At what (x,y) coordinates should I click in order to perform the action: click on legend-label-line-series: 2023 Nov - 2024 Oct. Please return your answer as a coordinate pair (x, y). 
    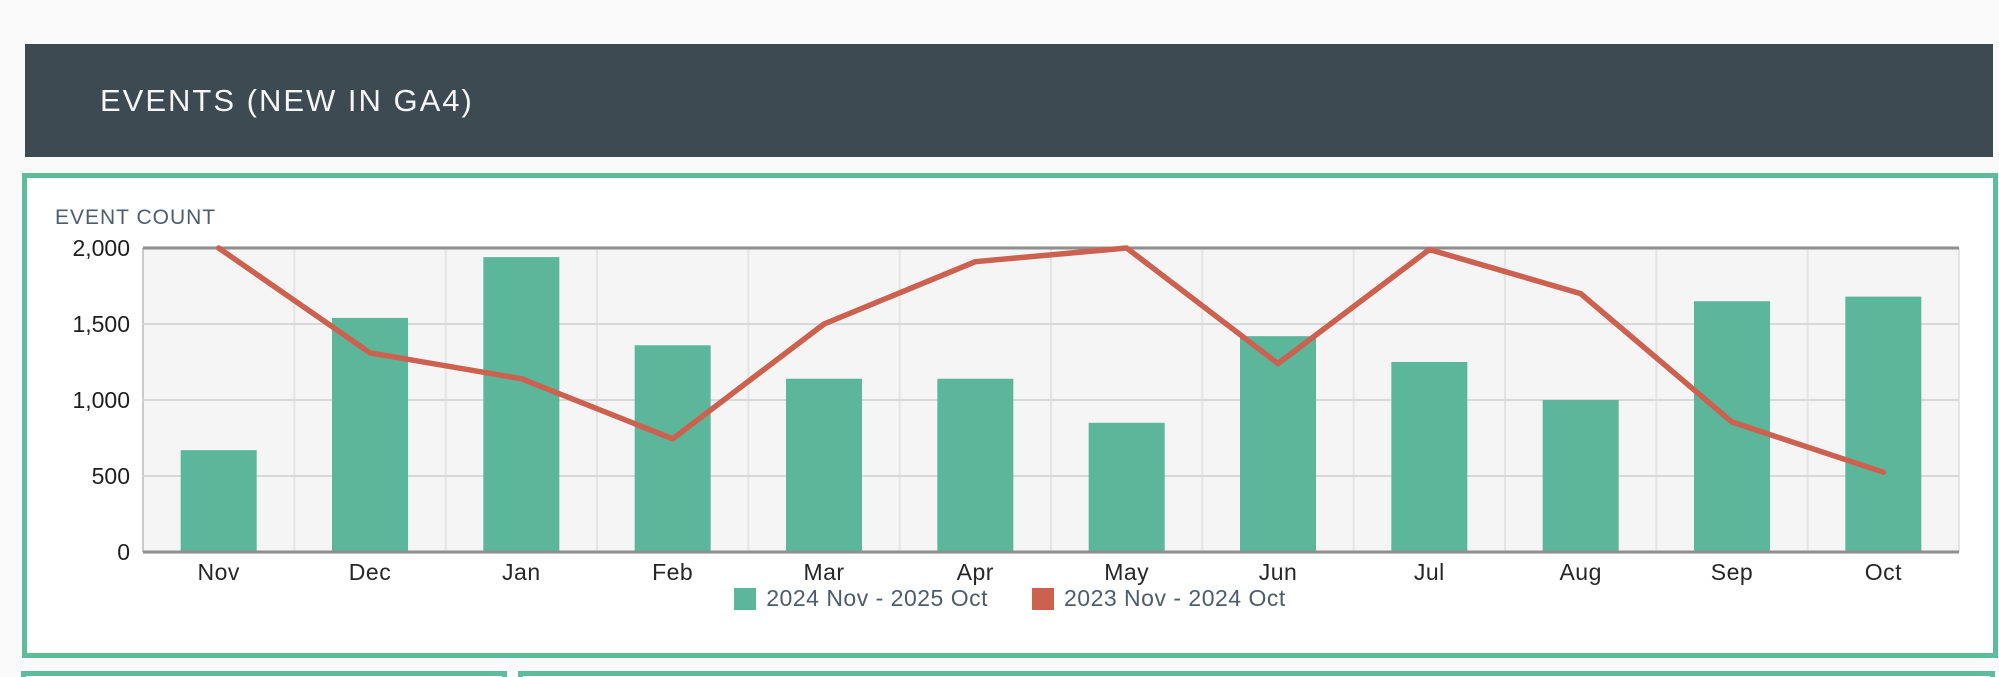
    Looking at the image, I should click on (1175, 598).